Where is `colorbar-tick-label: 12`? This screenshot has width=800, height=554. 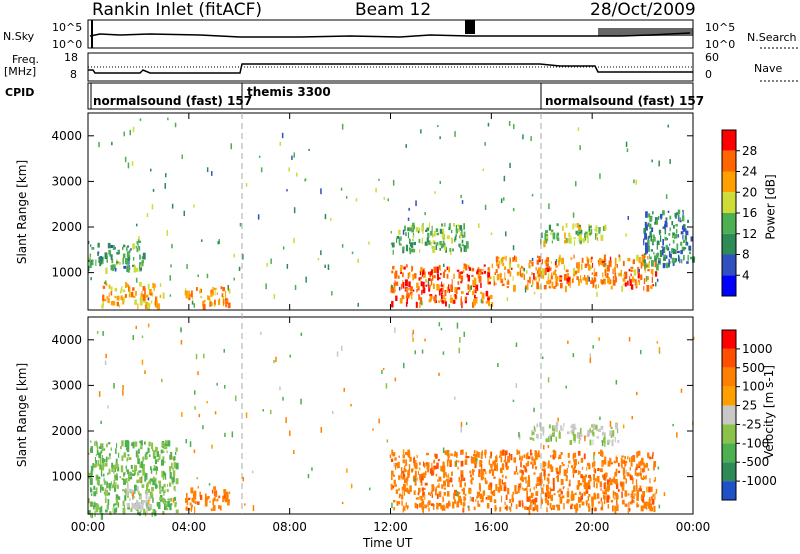 colorbar-tick-label: 12 is located at coordinates (749, 234).